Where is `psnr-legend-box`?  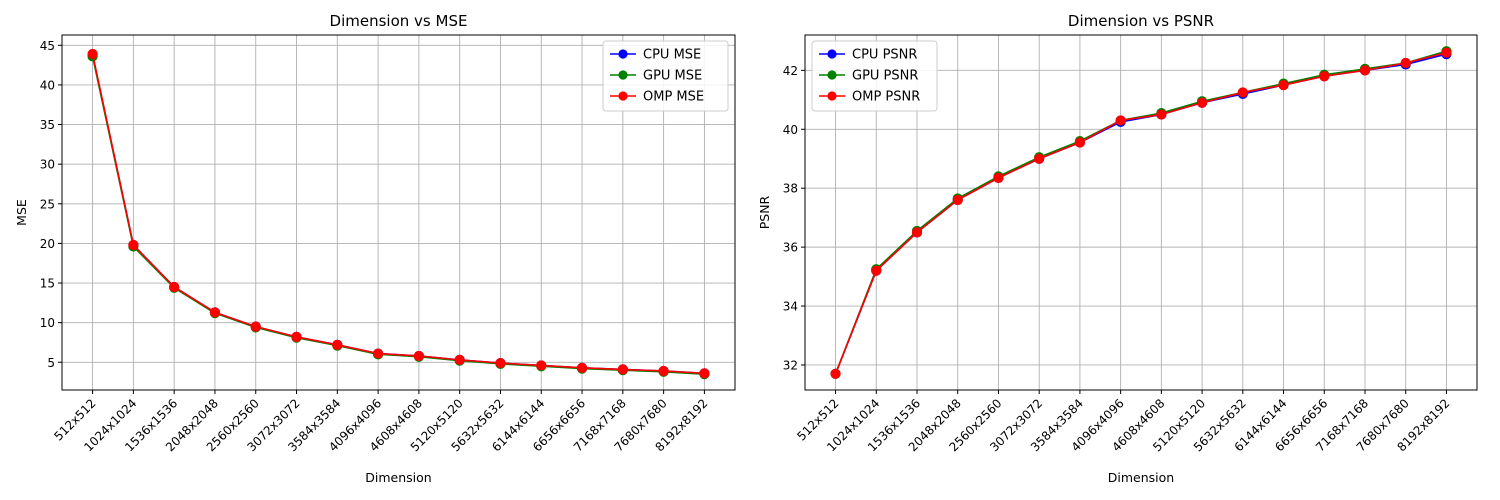 psnr-legend-box is located at coordinates (874, 76).